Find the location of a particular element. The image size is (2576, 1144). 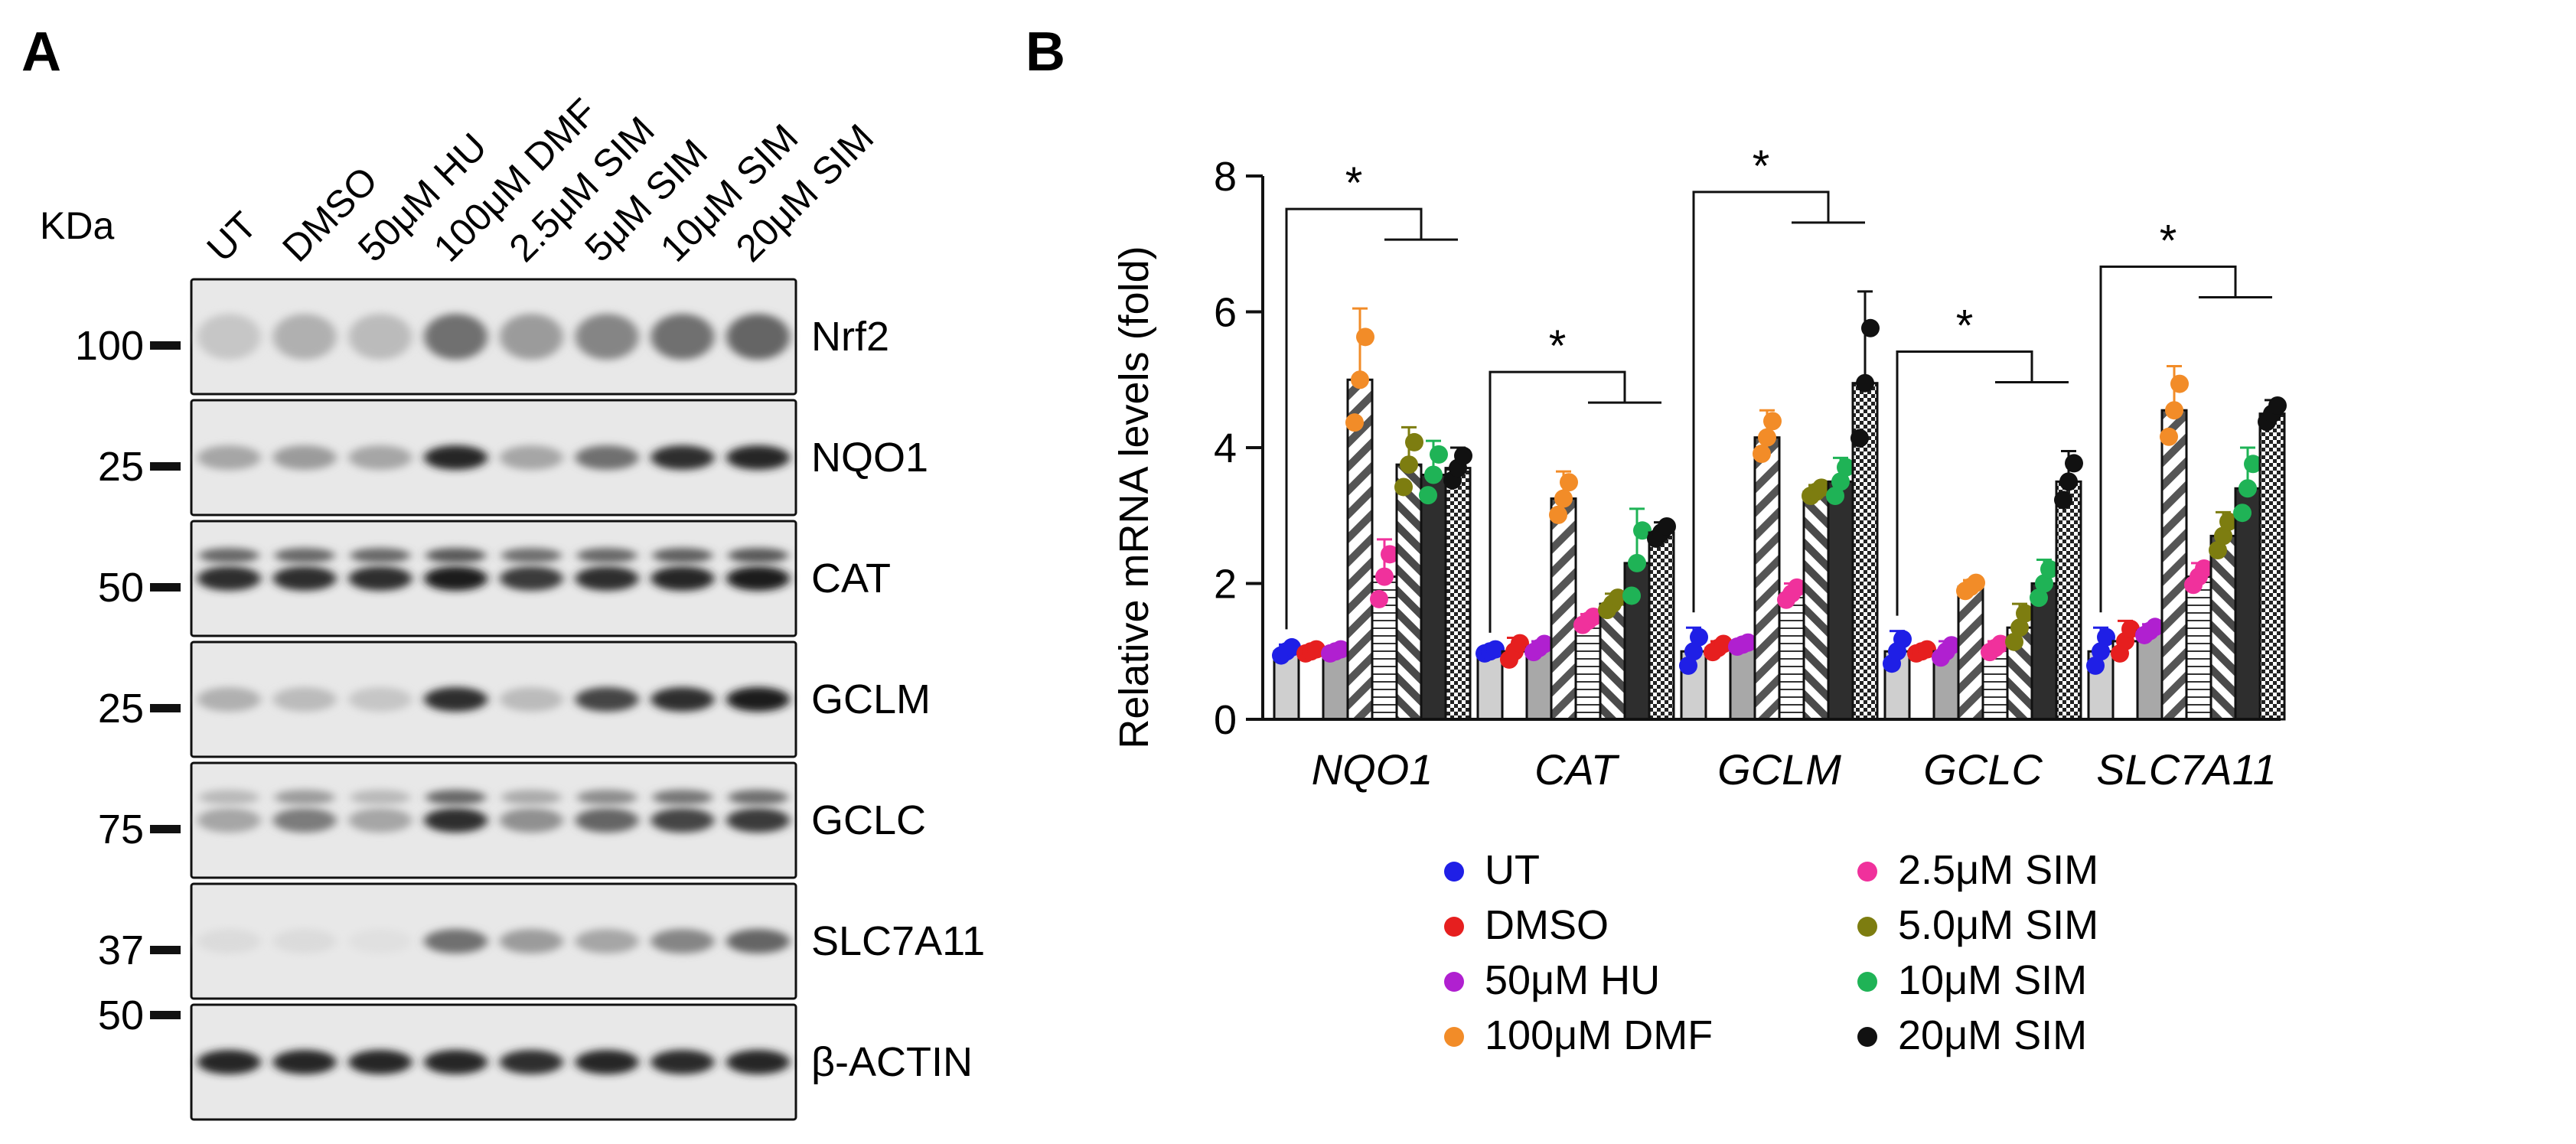

marker-label: 100 is located at coordinates (109, 346).